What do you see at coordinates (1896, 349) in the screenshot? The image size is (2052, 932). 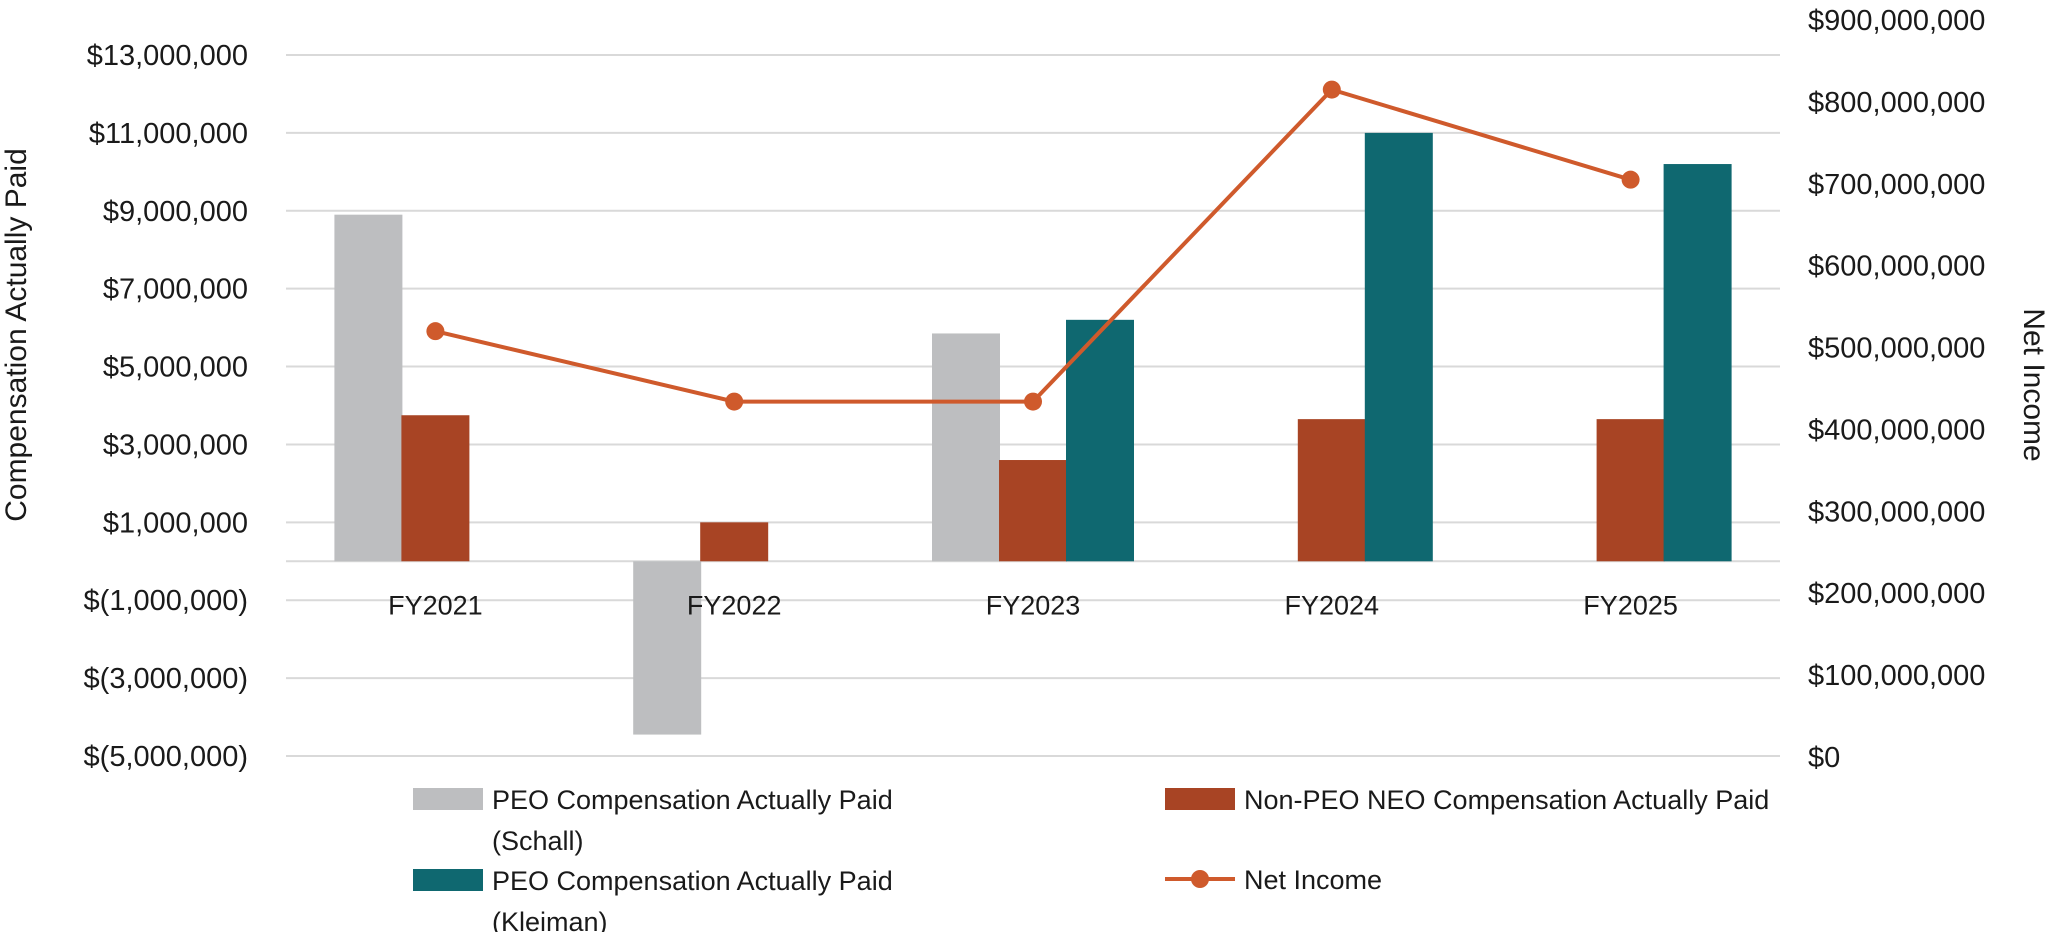 I see `right-tick-label: $500,000,000` at bounding box center [1896, 349].